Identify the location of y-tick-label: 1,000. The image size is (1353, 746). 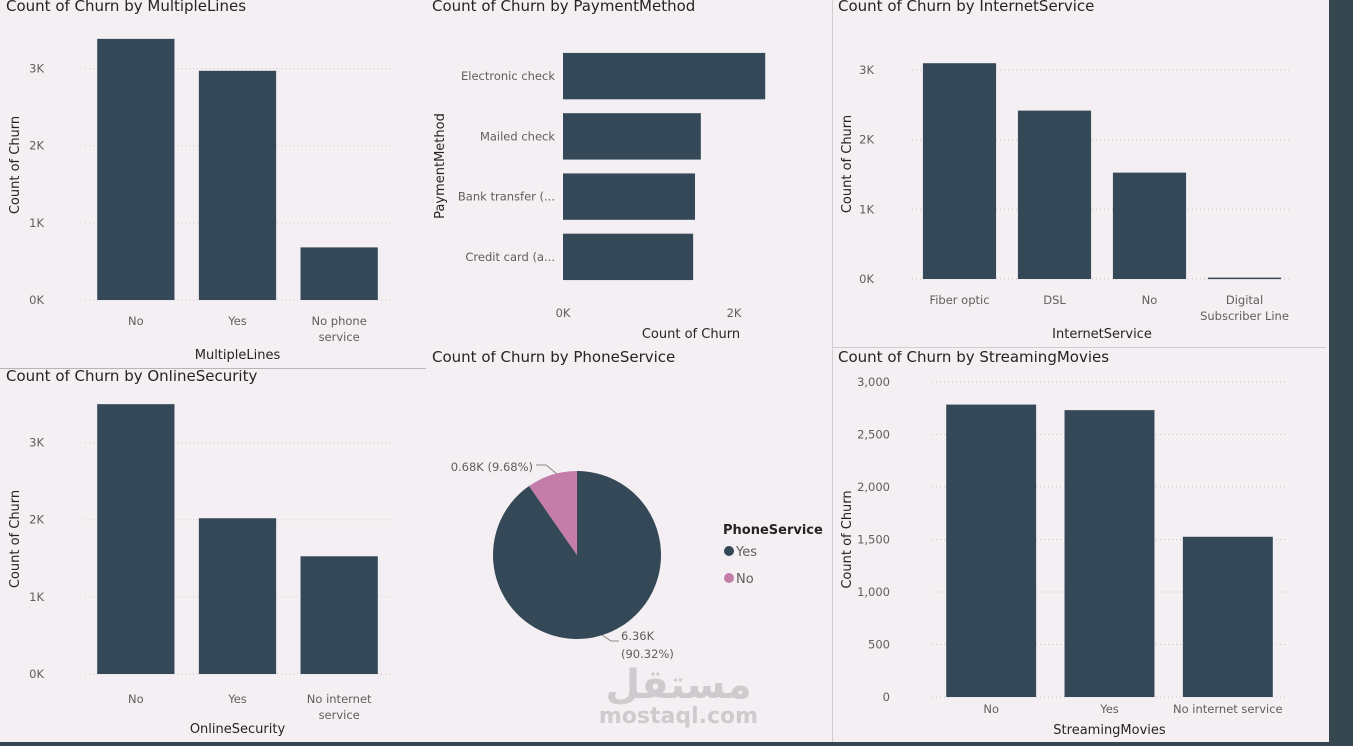
(873, 592).